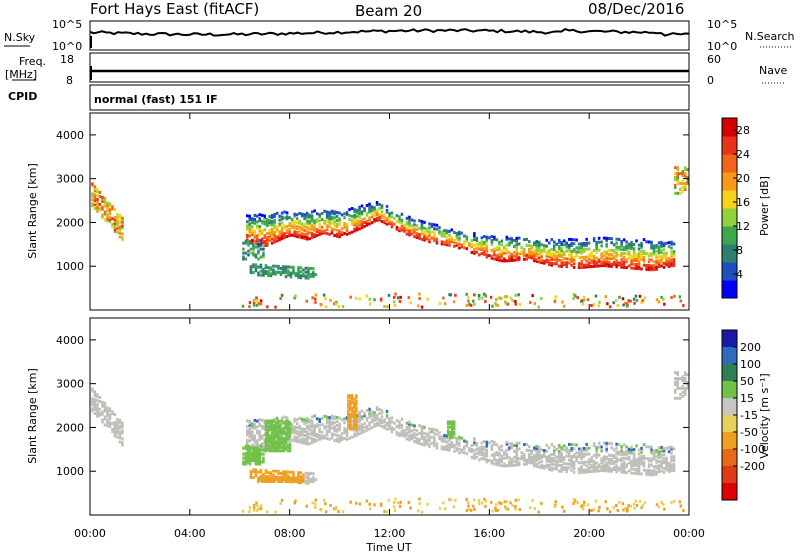  What do you see at coordinates (729, 127) in the screenshot?
I see `power-colorbar-segment` at bounding box center [729, 127].